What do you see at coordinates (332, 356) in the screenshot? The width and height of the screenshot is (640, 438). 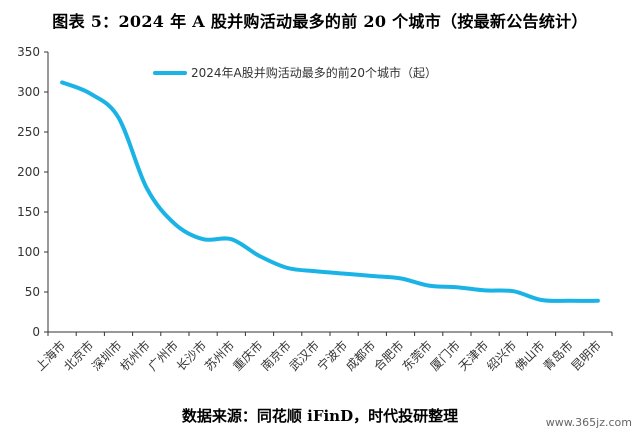 I see `x-tick-label: 宁波市` at bounding box center [332, 356].